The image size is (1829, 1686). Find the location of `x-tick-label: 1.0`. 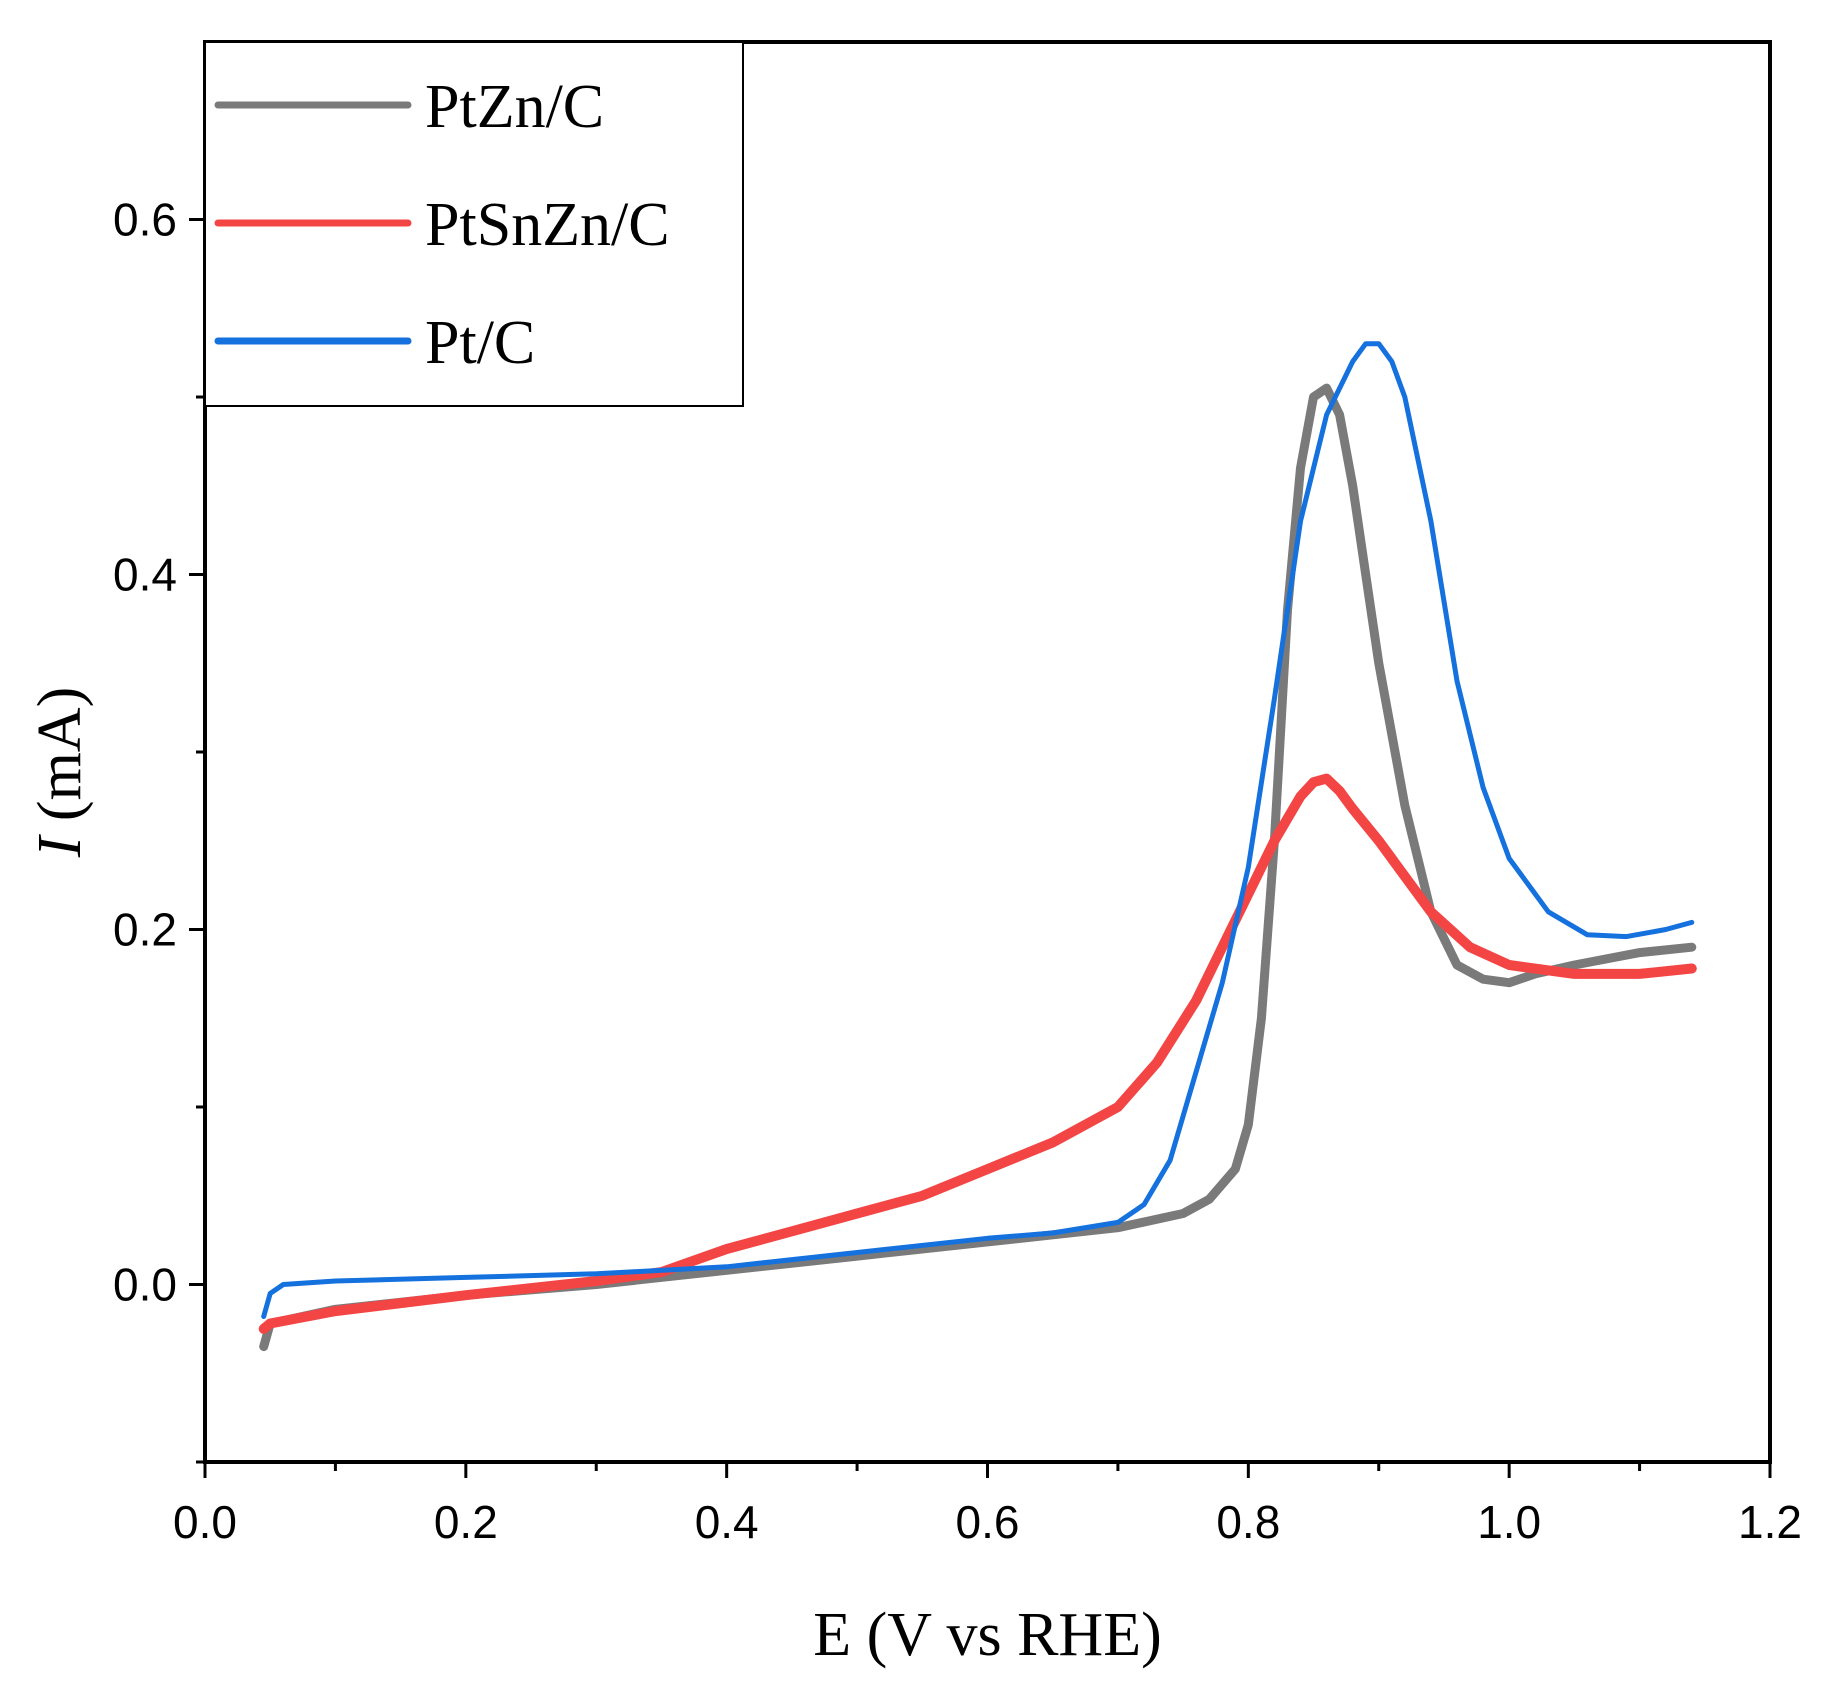

x-tick-label: 1.0 is located at coordinates (1509, 1522).